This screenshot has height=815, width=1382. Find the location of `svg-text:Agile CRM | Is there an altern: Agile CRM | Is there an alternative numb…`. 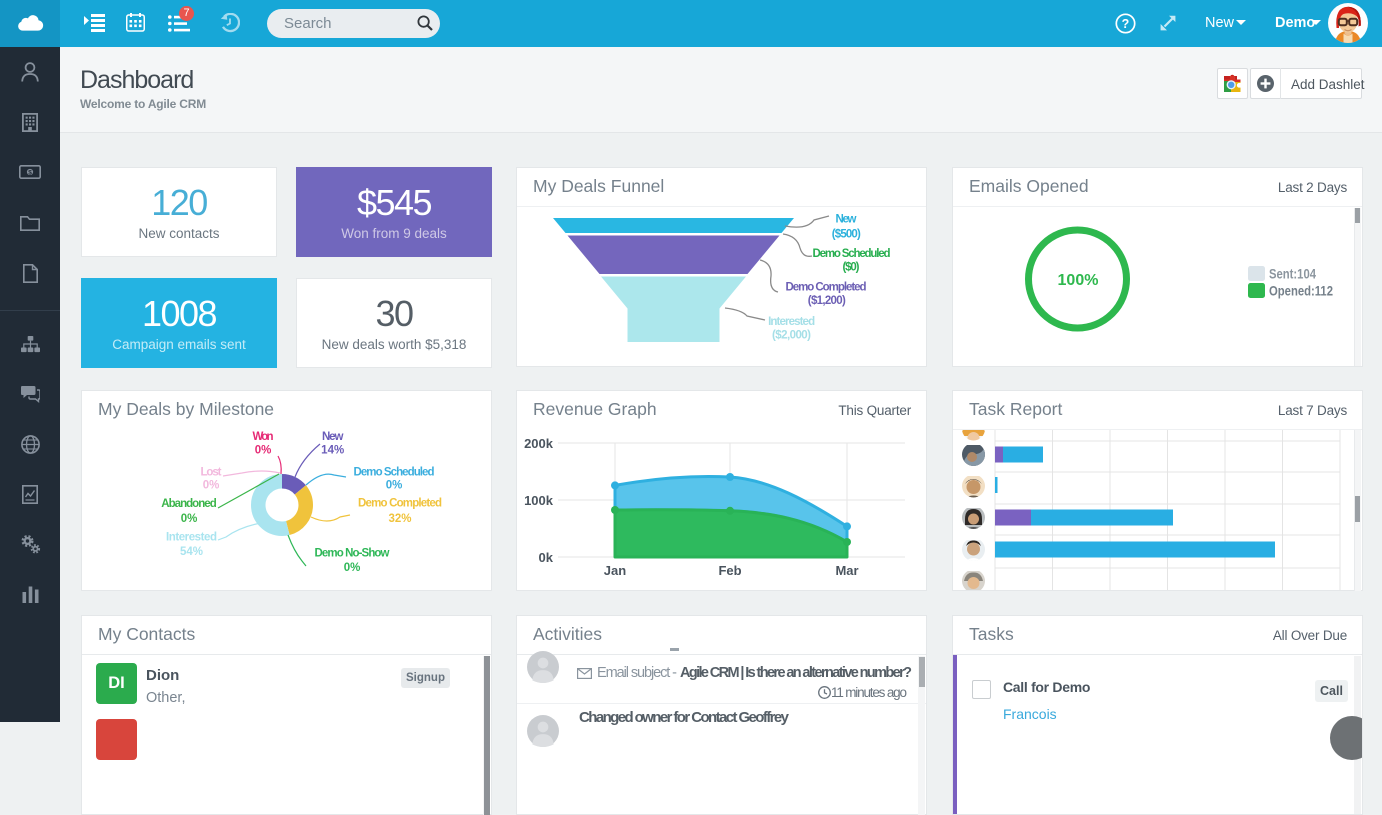

svg-text:Agile CRM | Is there an altern: Agile CRM | Is there an alternative numb… is located at coordinates (796, 673).